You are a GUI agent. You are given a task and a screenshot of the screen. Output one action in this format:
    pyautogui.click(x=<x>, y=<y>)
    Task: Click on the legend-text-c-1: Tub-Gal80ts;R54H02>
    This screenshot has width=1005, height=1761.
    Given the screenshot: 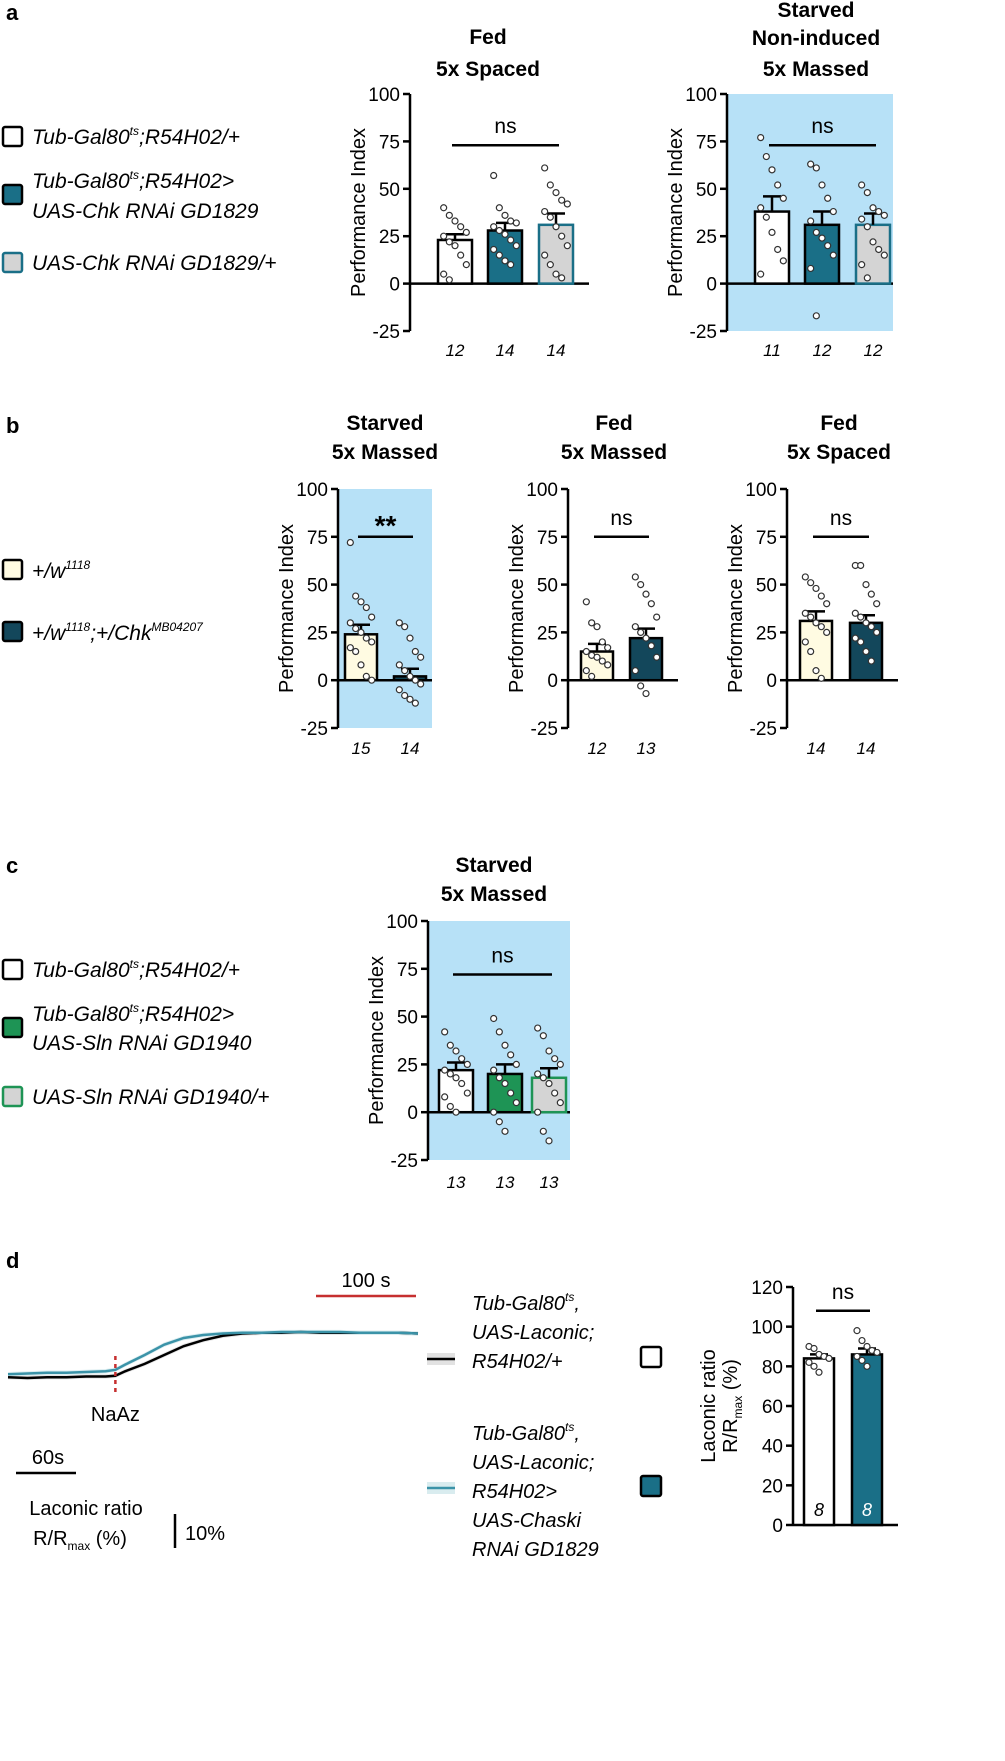 What is the action you would take?
    pyautogui.click(x=133, y=1013)
    